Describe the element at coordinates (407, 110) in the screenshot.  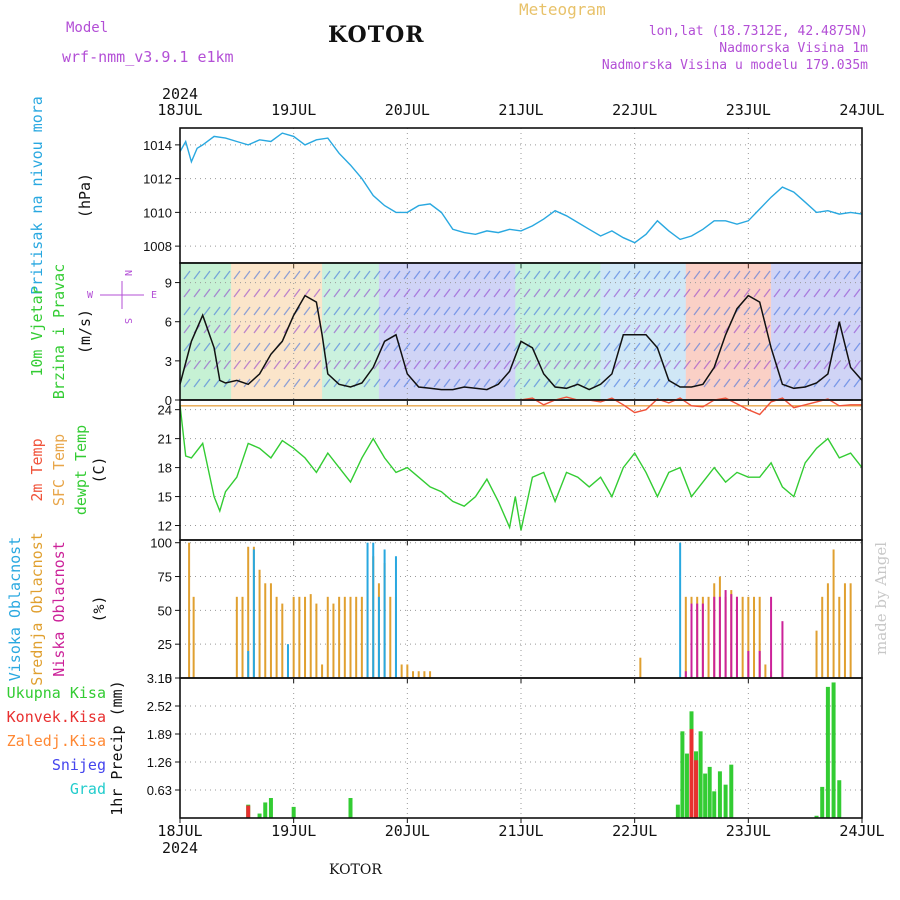
I see `x-tick-label-top: 20JUL` at that location.